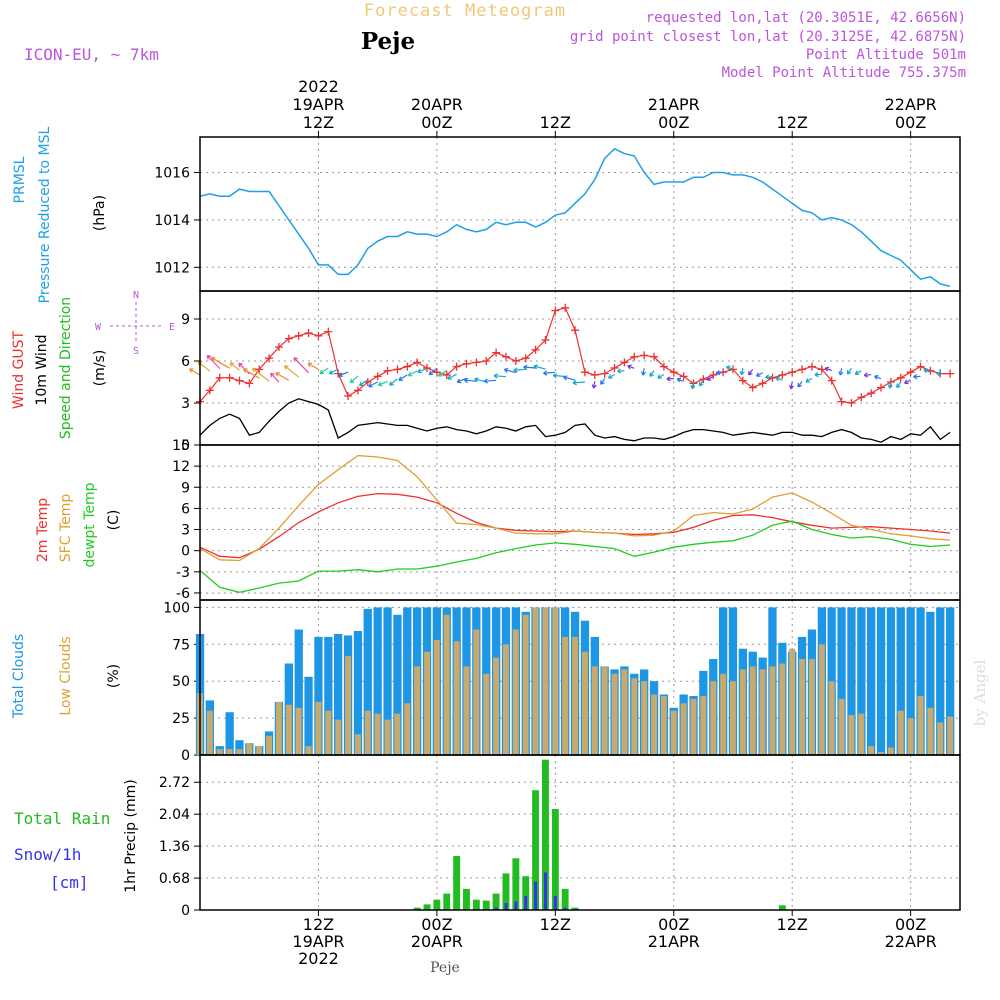  Describe the element at coordinates (437, 941) in the screenshot. I see `bottom-time-label: 20APR` at that location.